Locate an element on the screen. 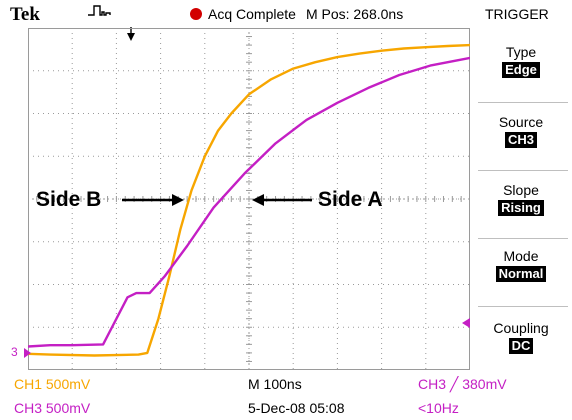 The image size is (572, 420). menu-type: Type Edge is located at coordinates (521, 61).